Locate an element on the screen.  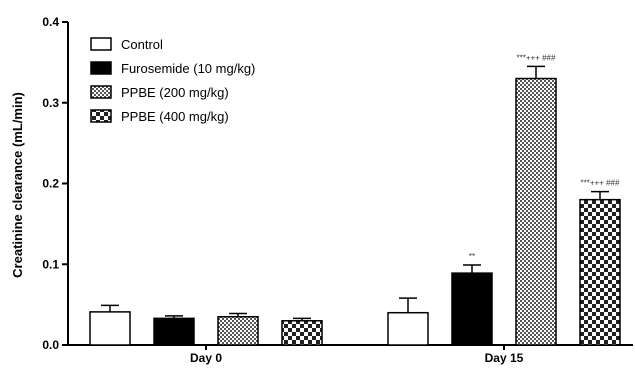
legend-label: Control is located at coordinates (142, 44).